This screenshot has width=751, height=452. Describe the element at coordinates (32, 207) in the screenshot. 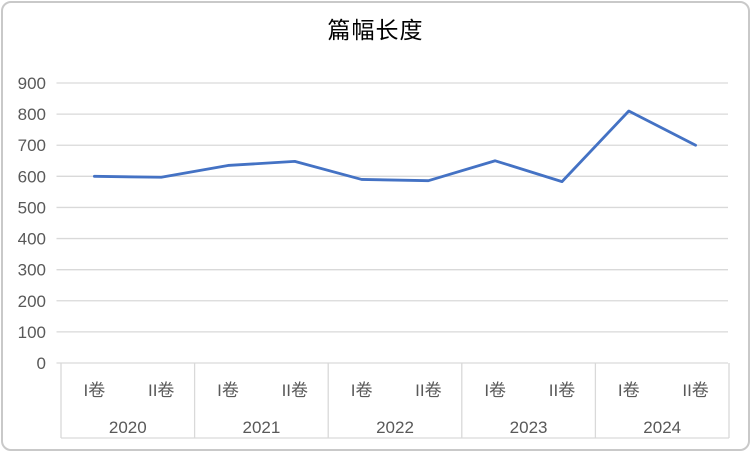

I see `y-axis-tick-label-500: 500` at that location.